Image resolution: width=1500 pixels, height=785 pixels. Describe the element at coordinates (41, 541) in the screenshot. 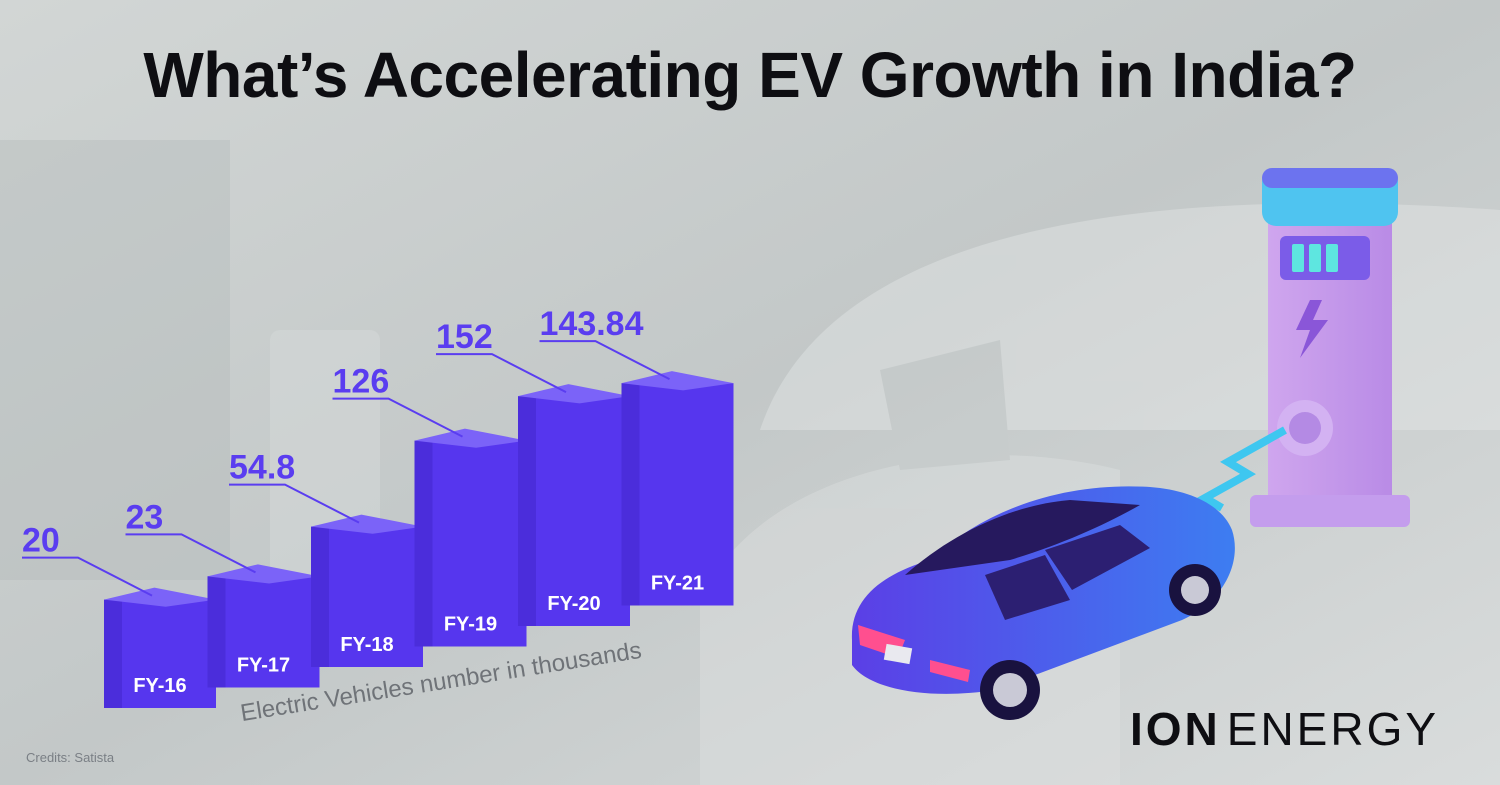

I see `value-label: 20` at that location.